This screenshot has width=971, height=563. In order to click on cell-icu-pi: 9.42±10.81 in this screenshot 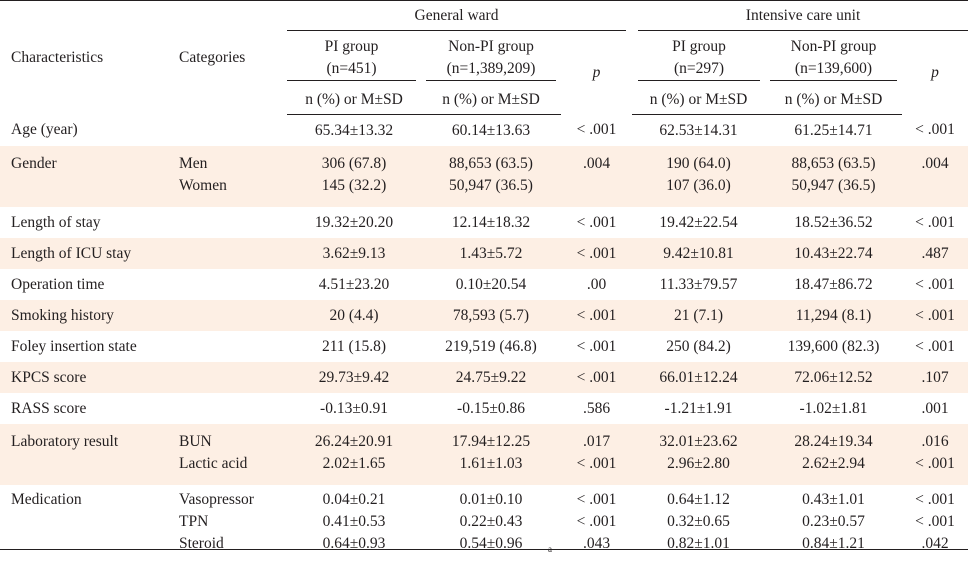, I will do `click(698, 253)`.